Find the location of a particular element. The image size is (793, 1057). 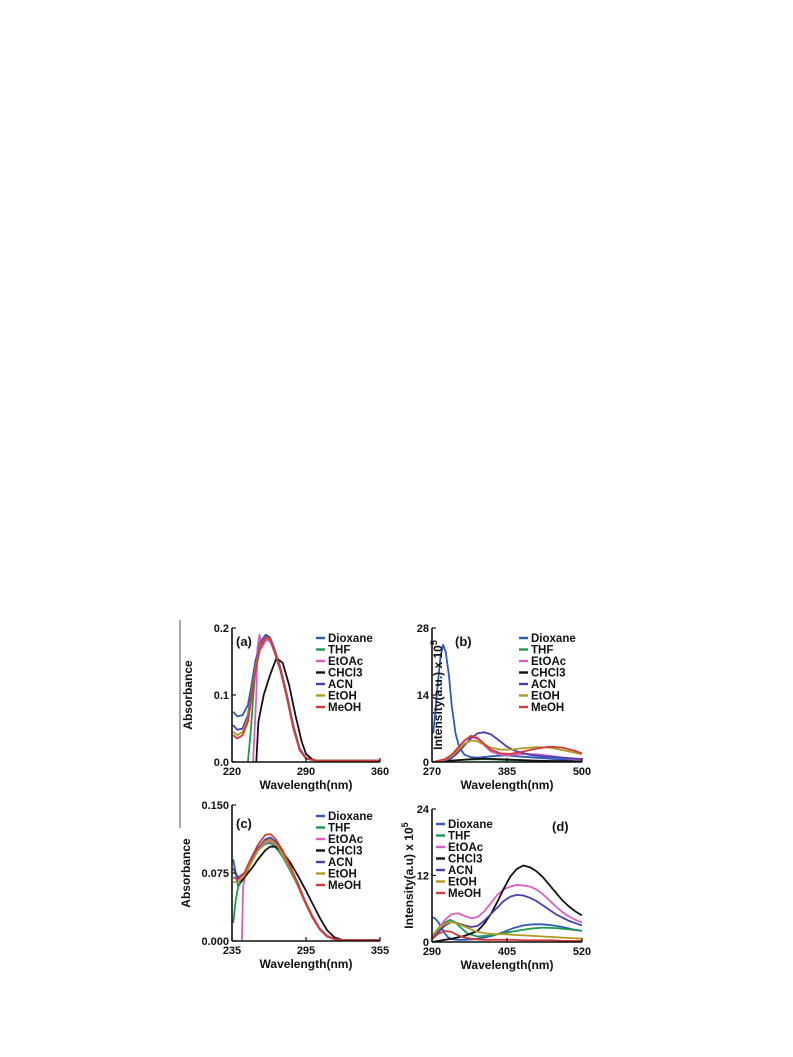

x-tick-label: 295 is located at coordinates (306, 951).